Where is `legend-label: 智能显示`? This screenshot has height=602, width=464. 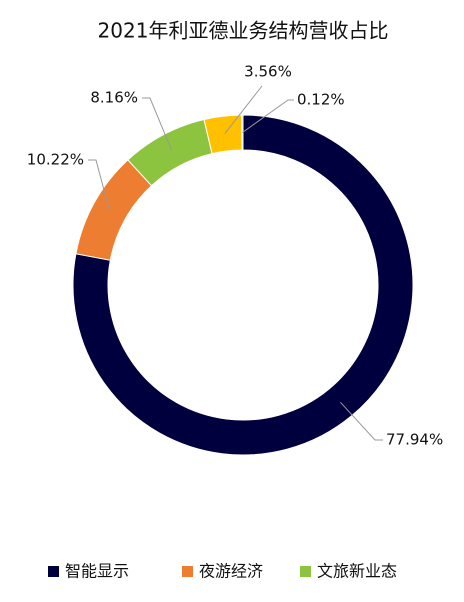 legend-label: 智能显示 is located at coordinates (97, 571).